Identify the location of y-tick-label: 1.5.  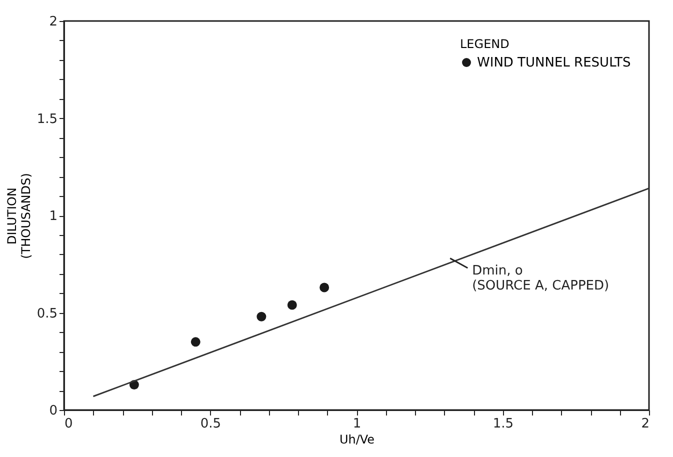
(47, 119).